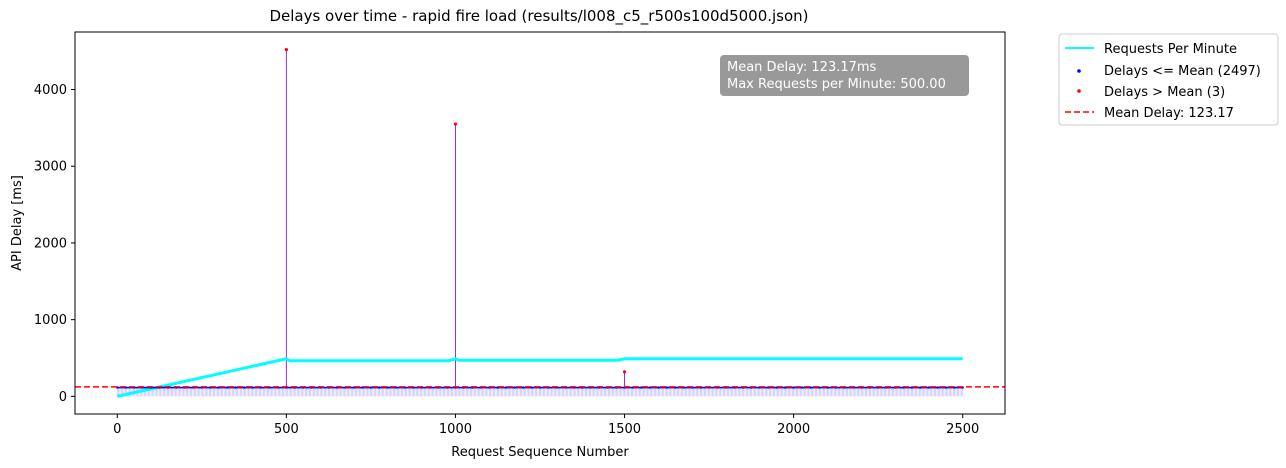  What do you see at coordinates (50, 243) in the screenshot?
I see `y-tick-label: 2000` at bounding box center [50, 243].